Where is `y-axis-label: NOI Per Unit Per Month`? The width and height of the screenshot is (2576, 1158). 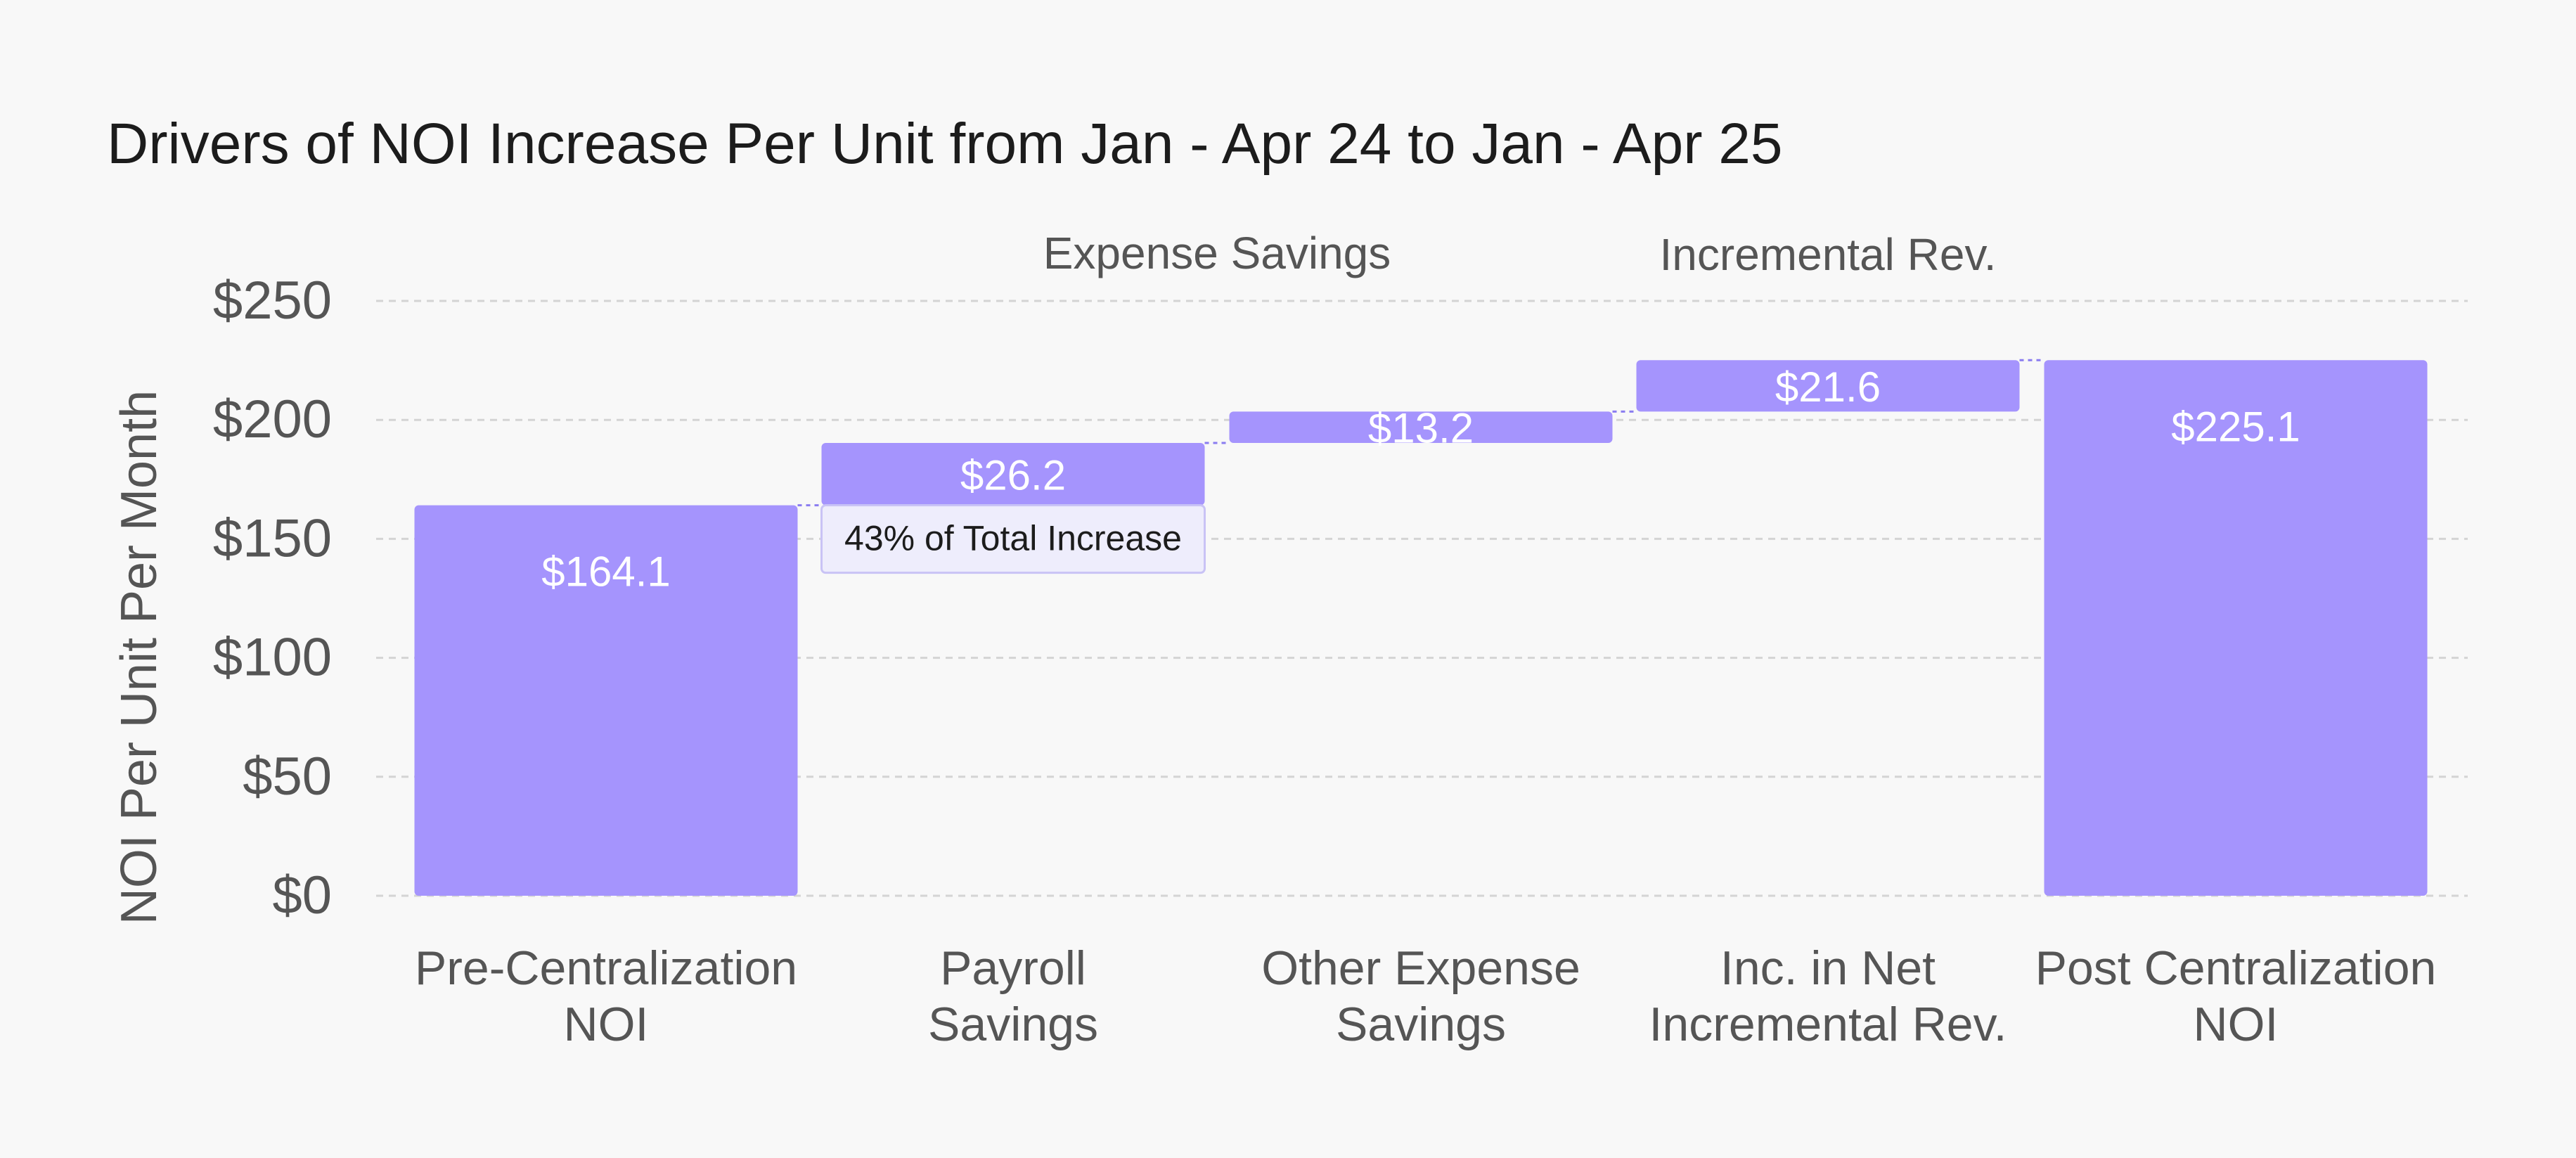 y-axis-label: NOI Per Unit Per Month is located at coordinates (139, 657).